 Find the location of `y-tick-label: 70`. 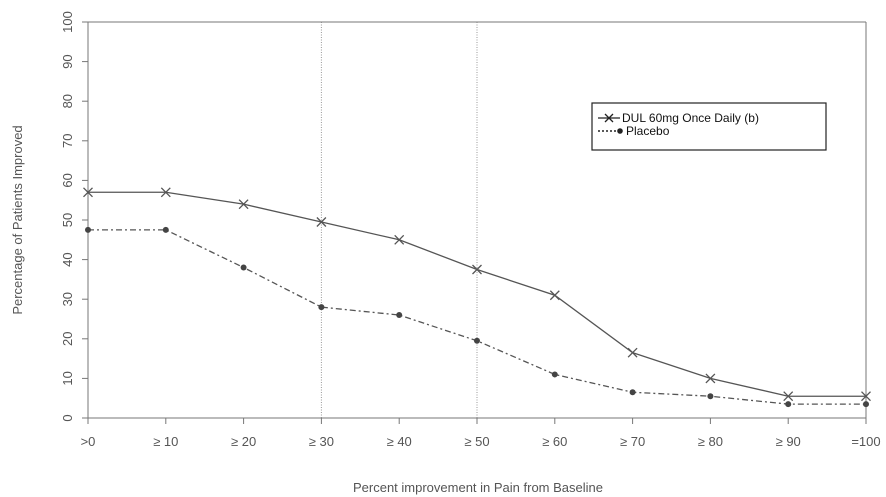

y-tick-label: 70 is located at coordinates (67, 141).